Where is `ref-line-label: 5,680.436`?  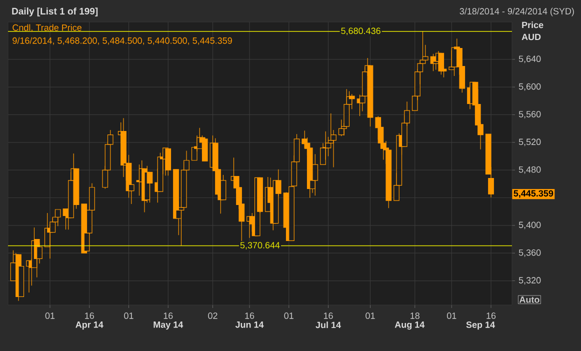
ref-line-label: 5,680.436 is located at coordinates (360, 32).